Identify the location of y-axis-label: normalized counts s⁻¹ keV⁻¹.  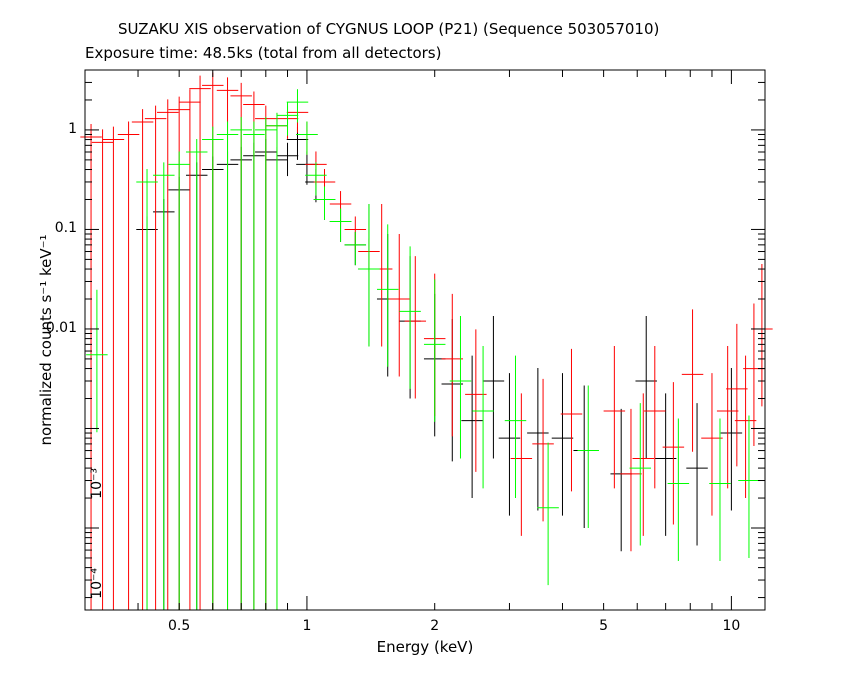
(46, 340).